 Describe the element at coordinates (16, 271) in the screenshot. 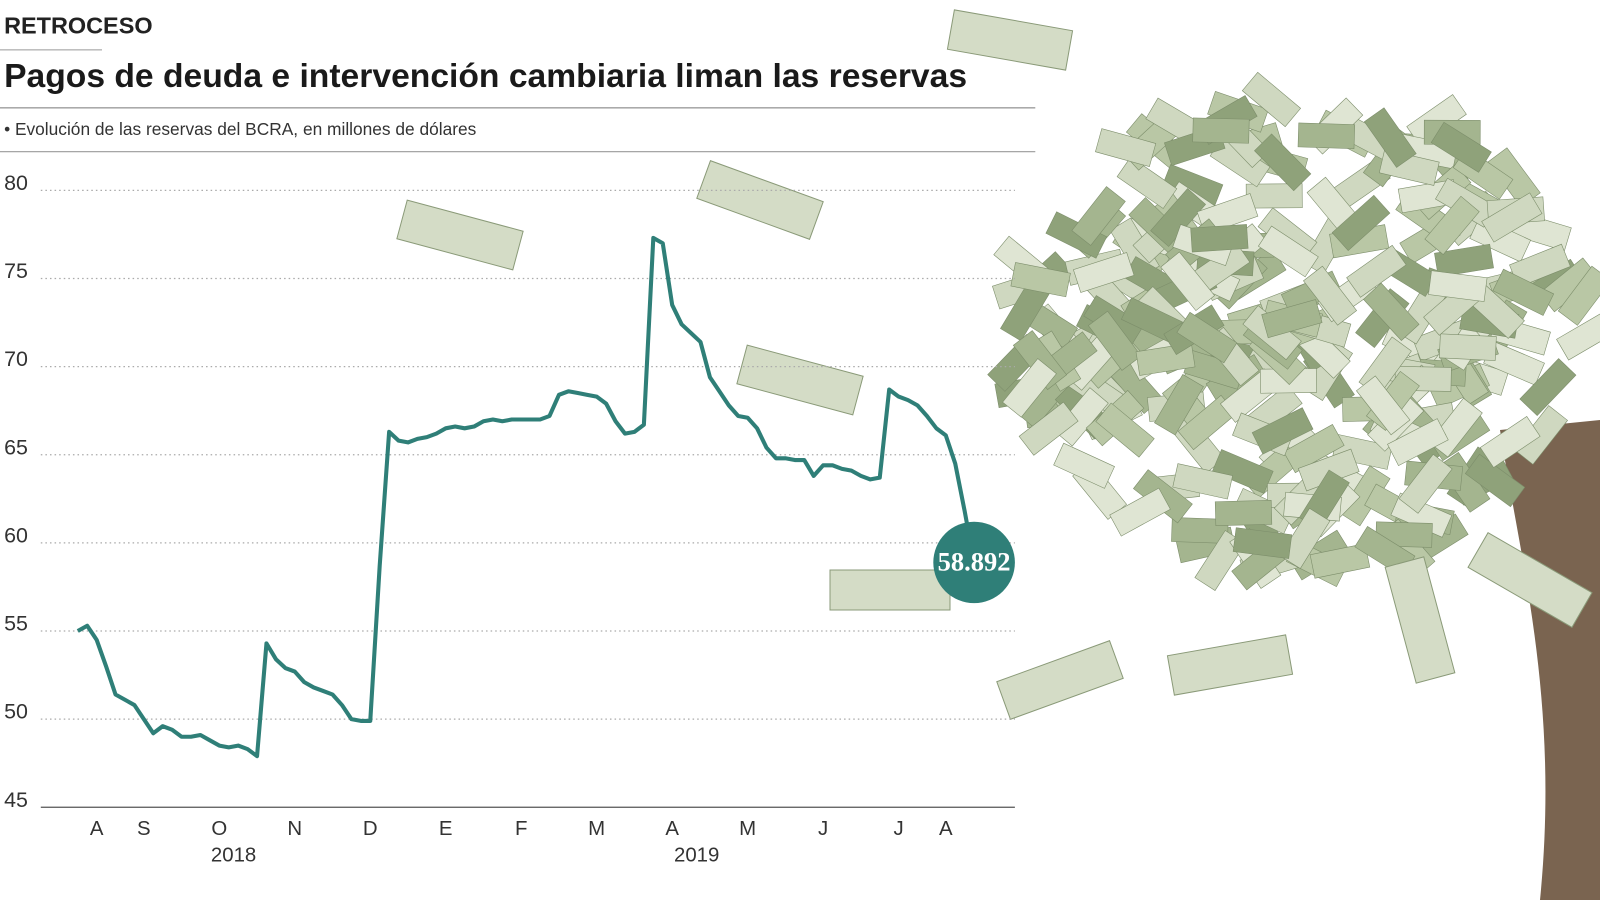

I see `y-tick-label: 75` at that location.